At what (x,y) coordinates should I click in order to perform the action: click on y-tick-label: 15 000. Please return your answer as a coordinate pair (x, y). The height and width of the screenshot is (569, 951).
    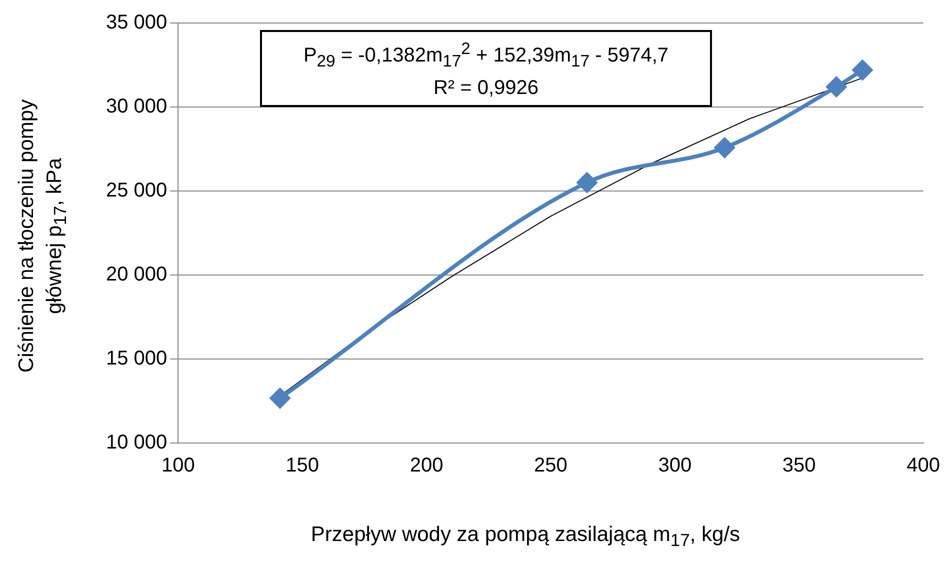
    Looking at the image, I should click on (137, 359).